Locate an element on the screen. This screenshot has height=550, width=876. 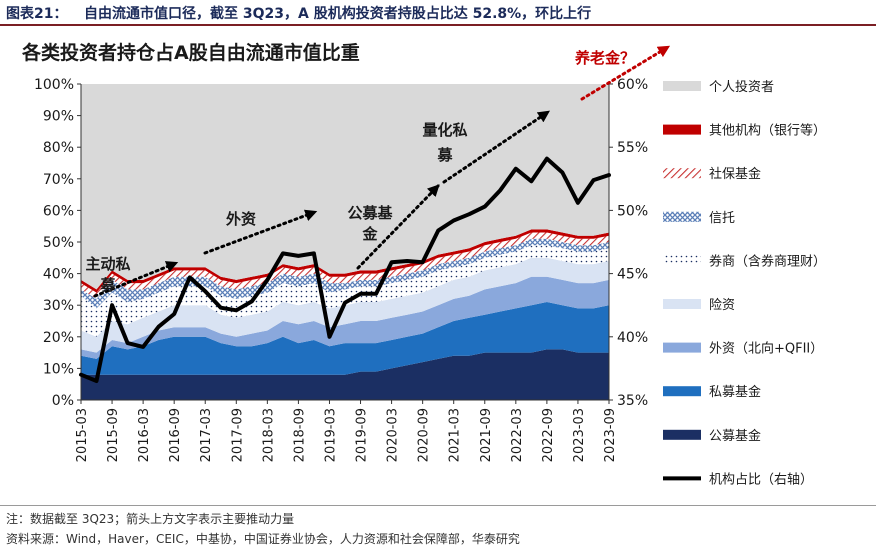
label-mutual-funds-1: 公募基 is located at coordinates (370, 213).